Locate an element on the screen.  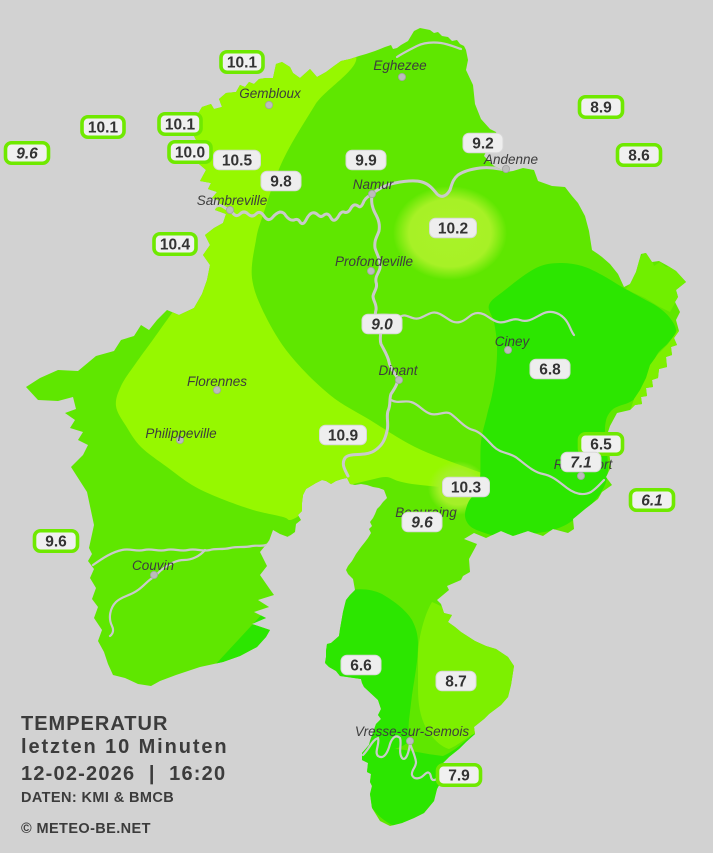
svg-text: 6.8 is located at coordinates (550, 370).